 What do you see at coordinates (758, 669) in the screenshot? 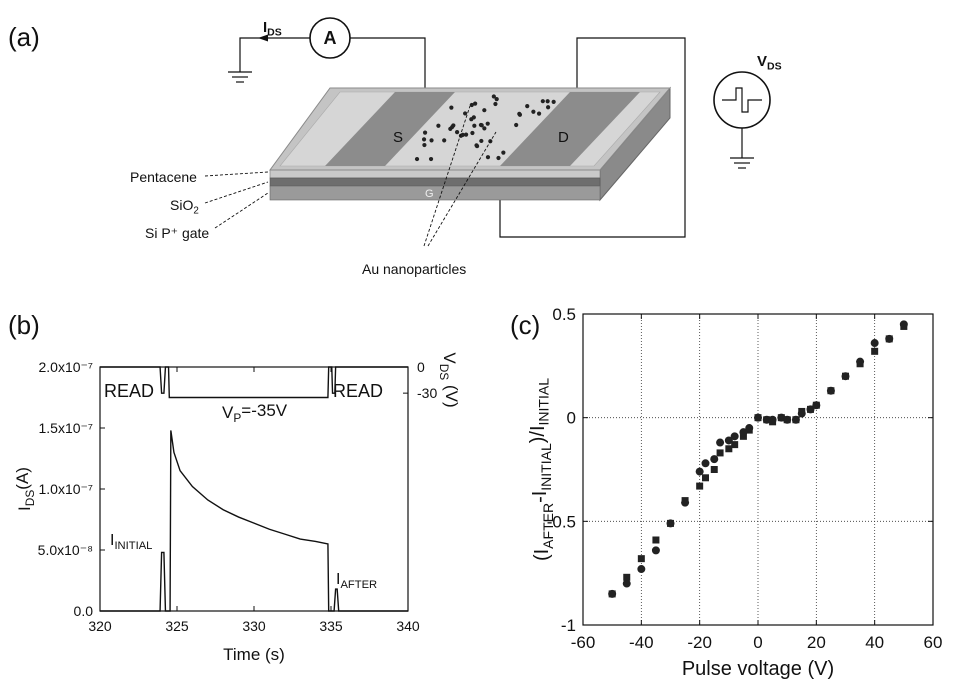
I see `x-axis-label: Pulse voltage (V)` at bounding box center [758, 669].